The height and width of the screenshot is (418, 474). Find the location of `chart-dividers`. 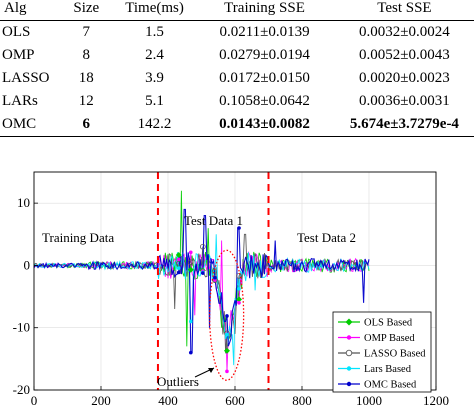

chart-dividers is located at coordinates (213, 281).